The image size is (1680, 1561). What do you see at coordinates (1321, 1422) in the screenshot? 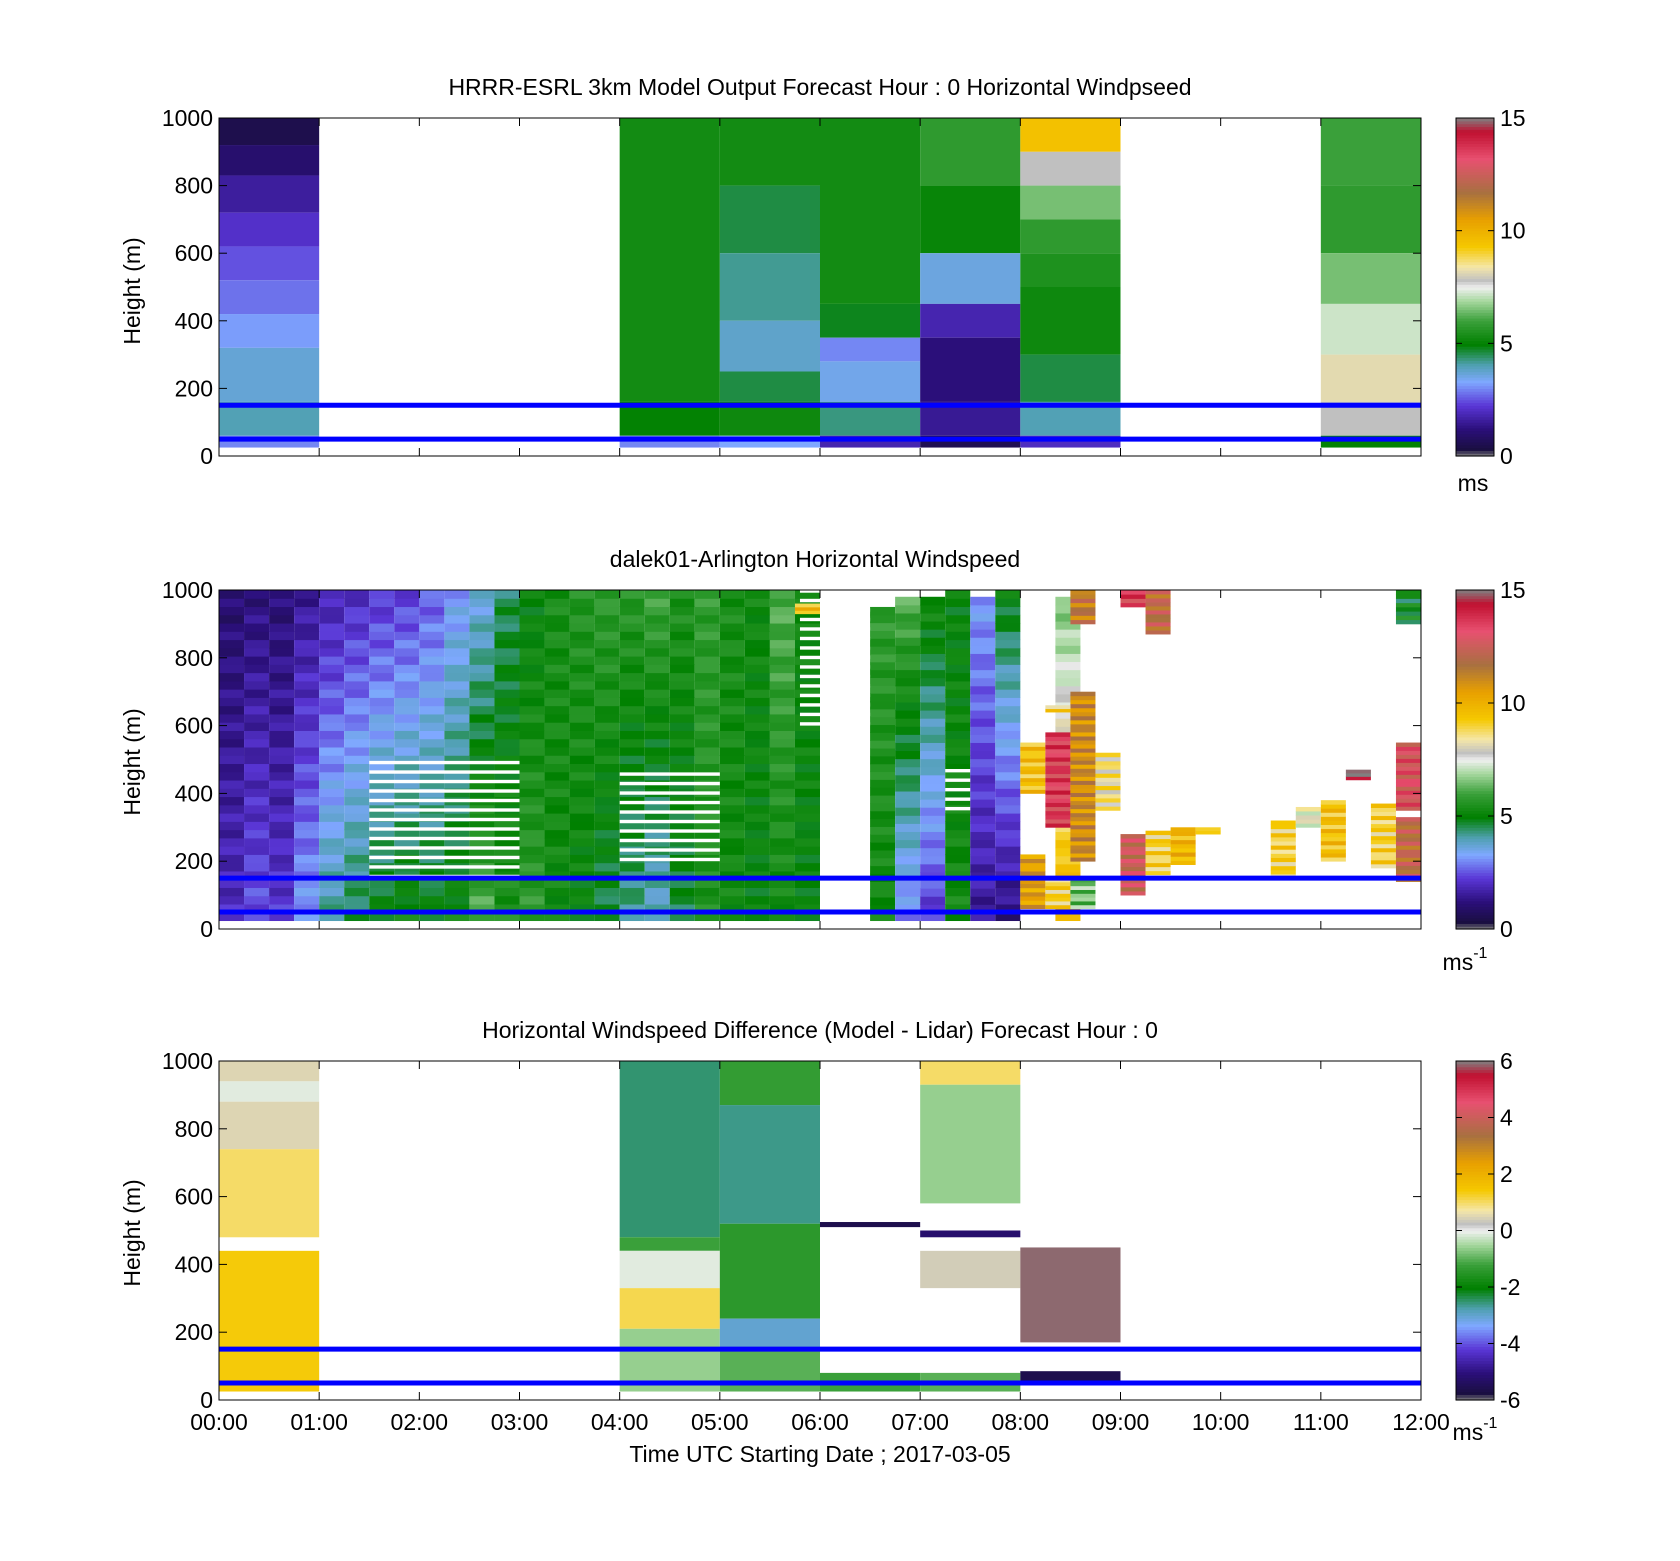
I see `x-tick-label: 11:00` at bounding box center [1321, 1422].